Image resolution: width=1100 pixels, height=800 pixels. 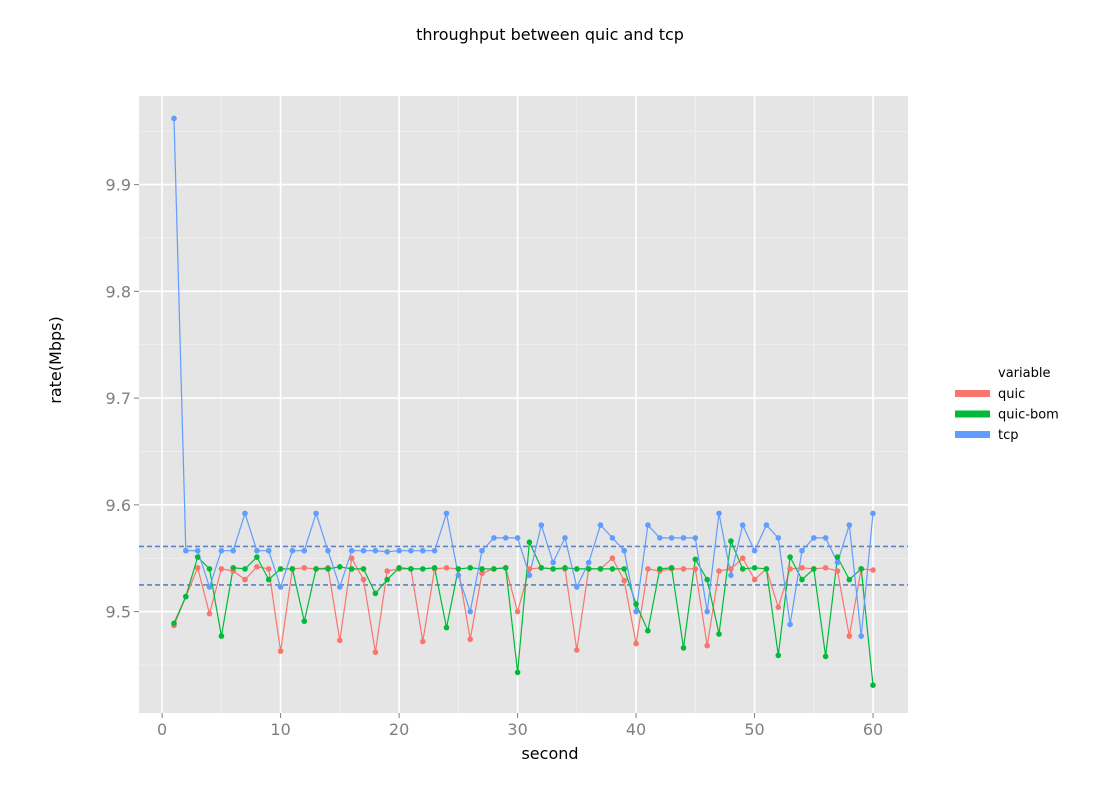 What do you see at coordinates (517, 729) in the screenshot?
I see `x-tick-label: 30` at bounding box center [517, 729].